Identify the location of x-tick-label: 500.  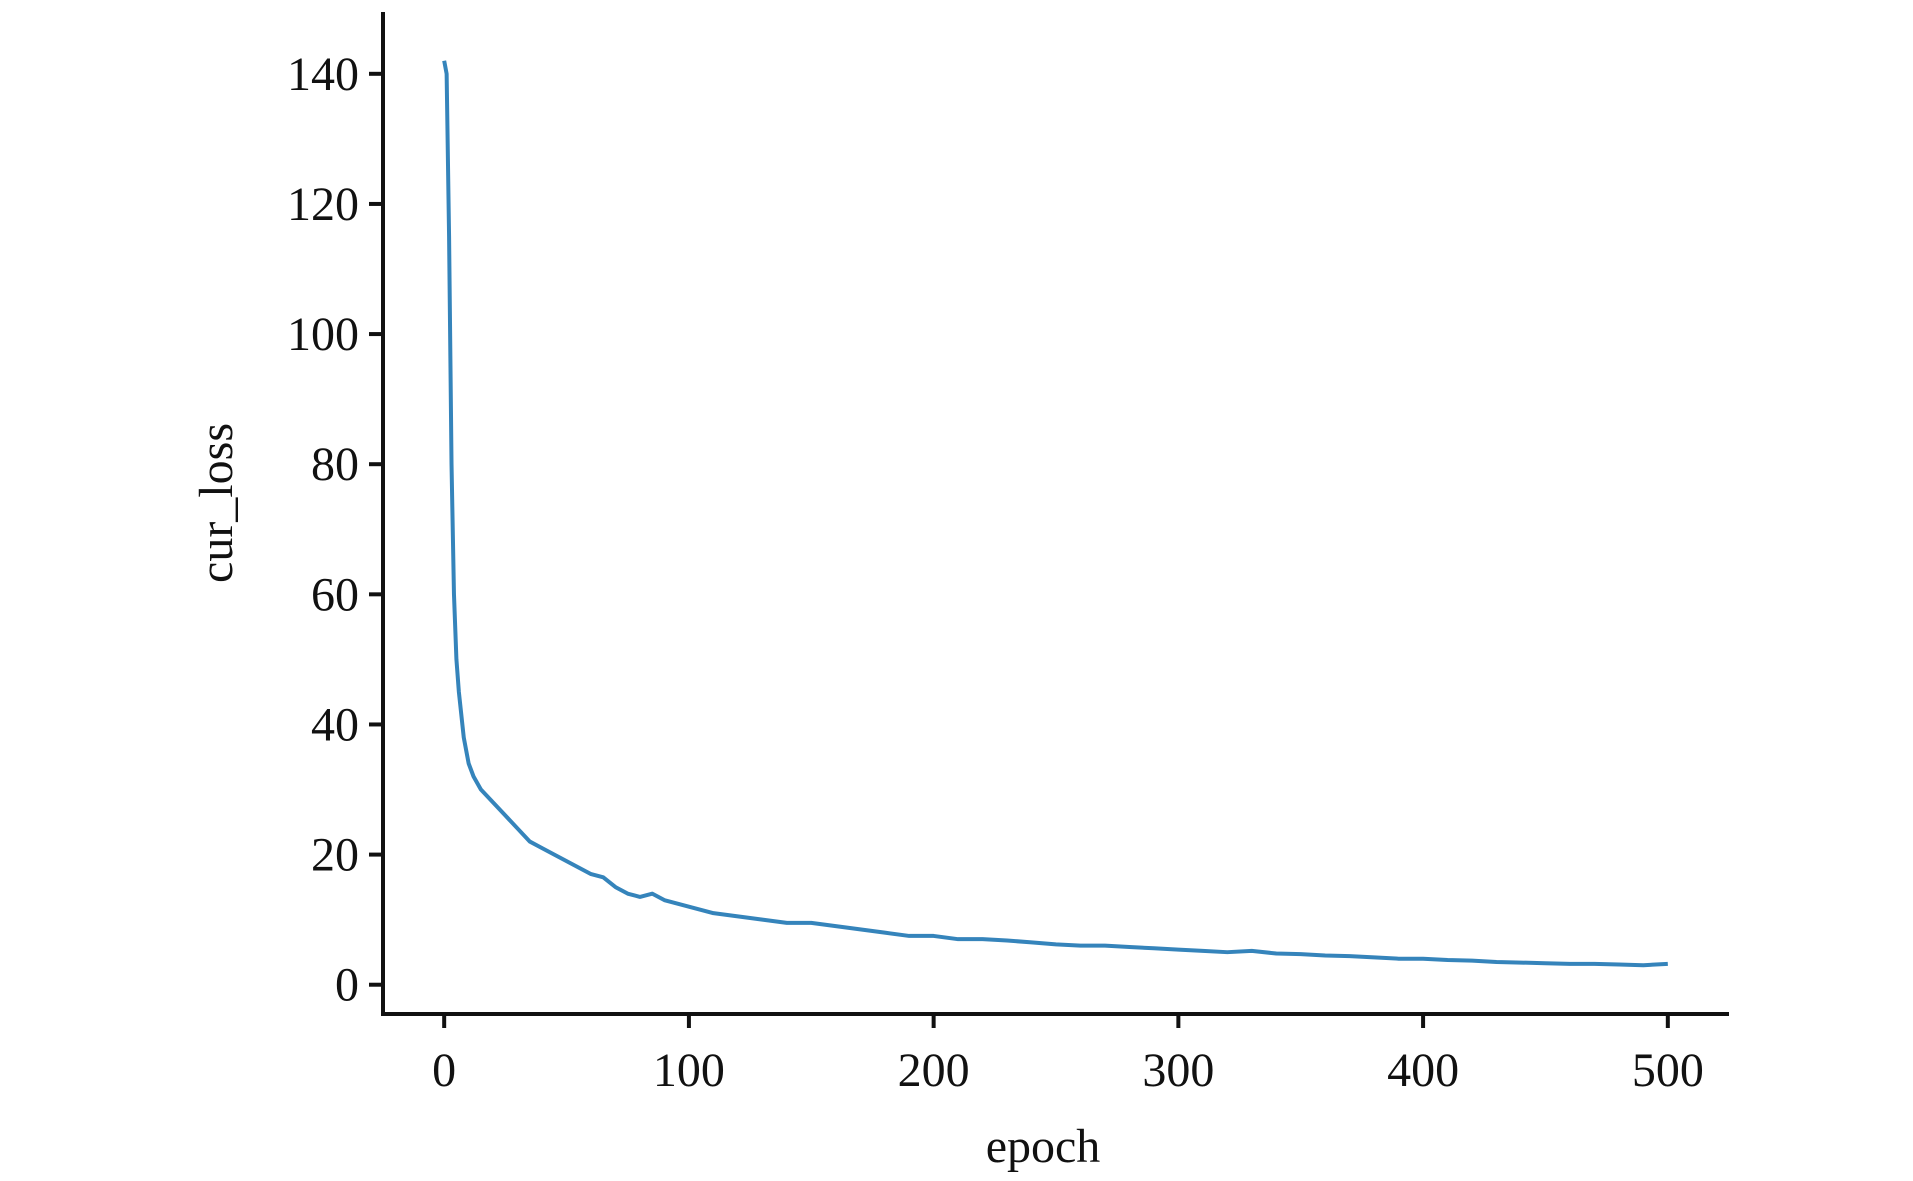
(1668, 1070).